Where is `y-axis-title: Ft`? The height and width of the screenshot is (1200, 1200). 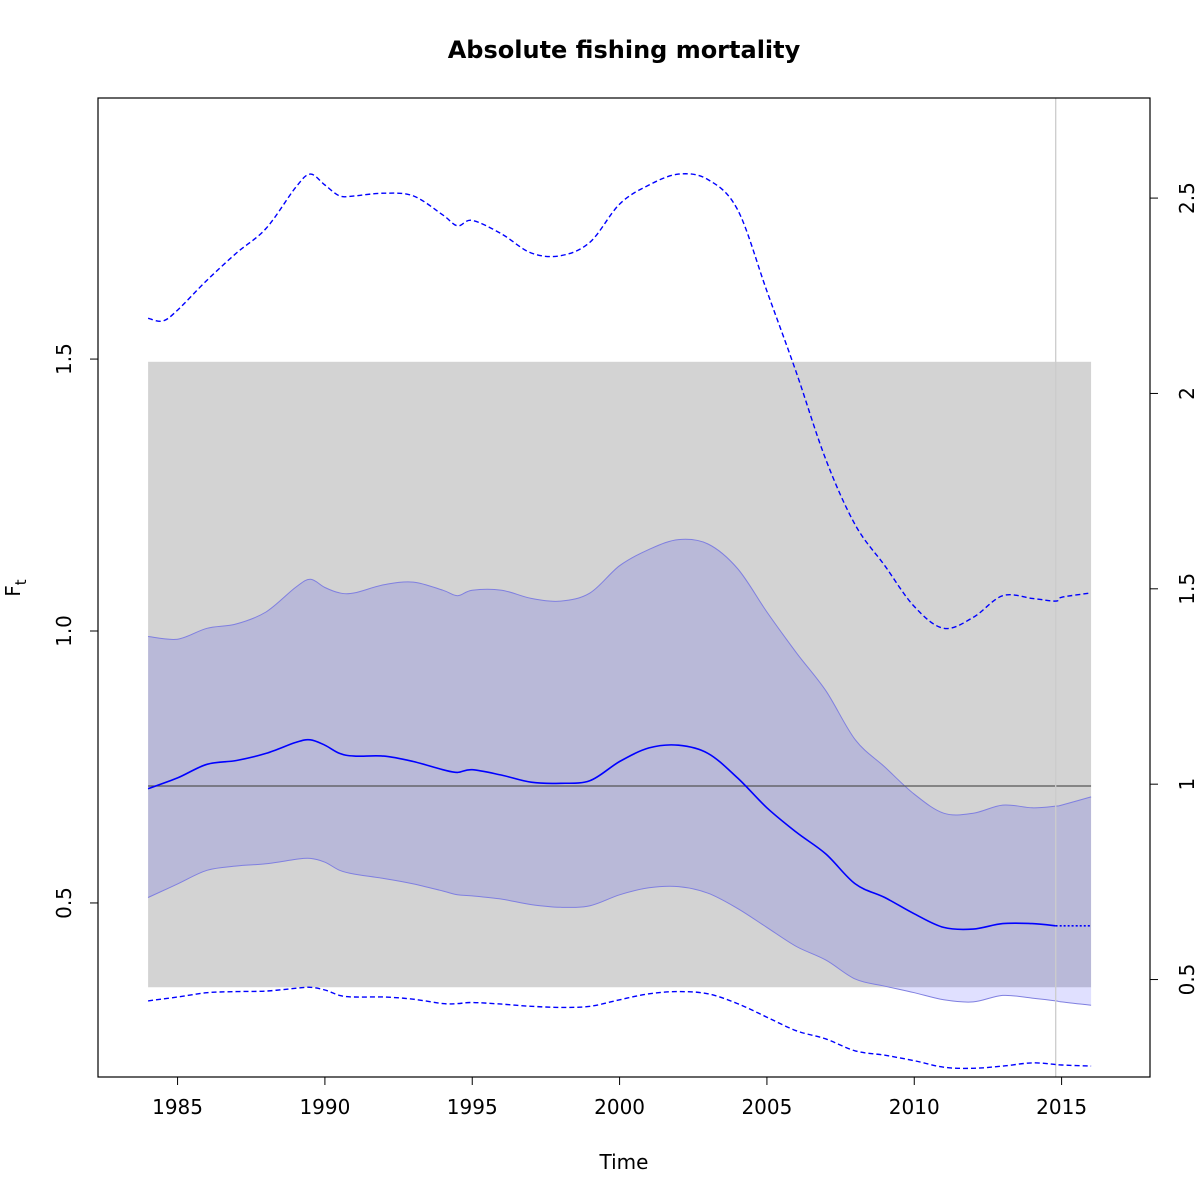 y-axis-title: Ft is located at coordinates (15, 588).